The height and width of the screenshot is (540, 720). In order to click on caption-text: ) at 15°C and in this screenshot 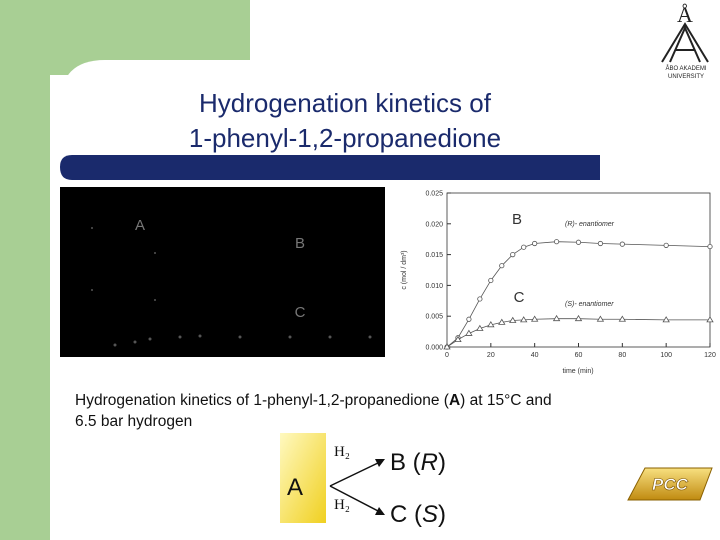, I will do `click(506, 400)`.